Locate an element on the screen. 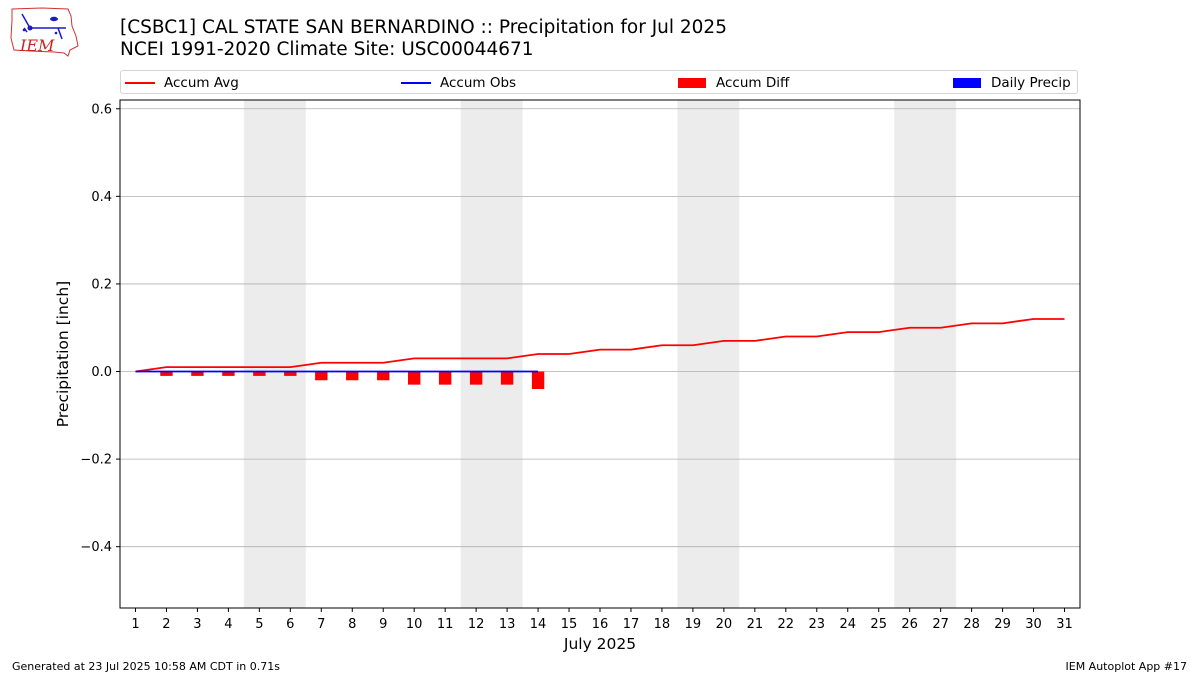 Image resolution: width=1200 pixels, height=675 pixels. x-tick-label: 31 is located at coordinates (1064, 624).